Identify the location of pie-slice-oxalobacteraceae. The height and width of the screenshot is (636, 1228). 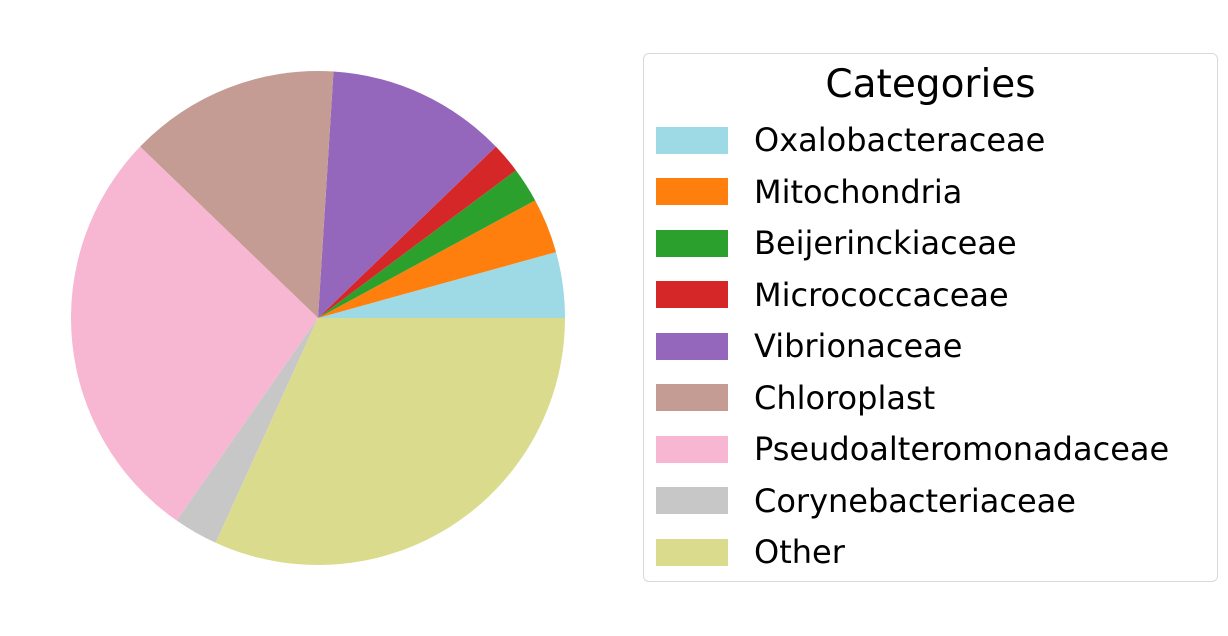
(441, 285).